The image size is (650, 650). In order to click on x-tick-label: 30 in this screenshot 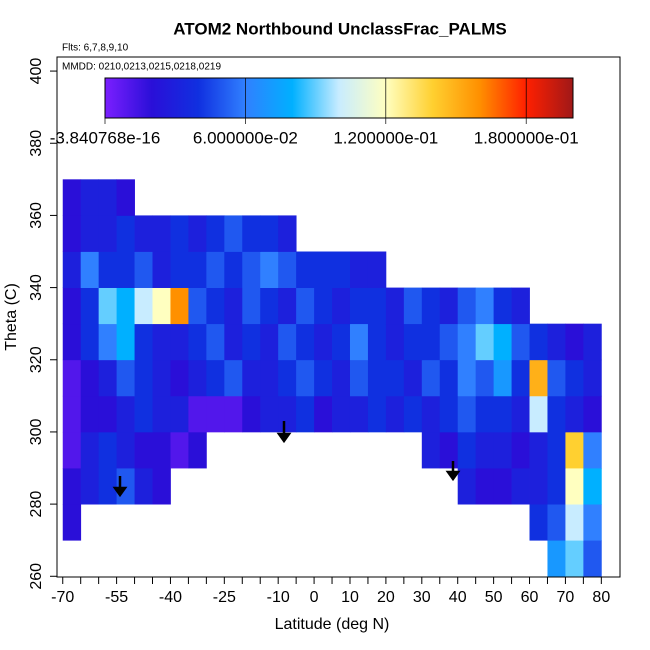, I will do `click(422, 597)`.